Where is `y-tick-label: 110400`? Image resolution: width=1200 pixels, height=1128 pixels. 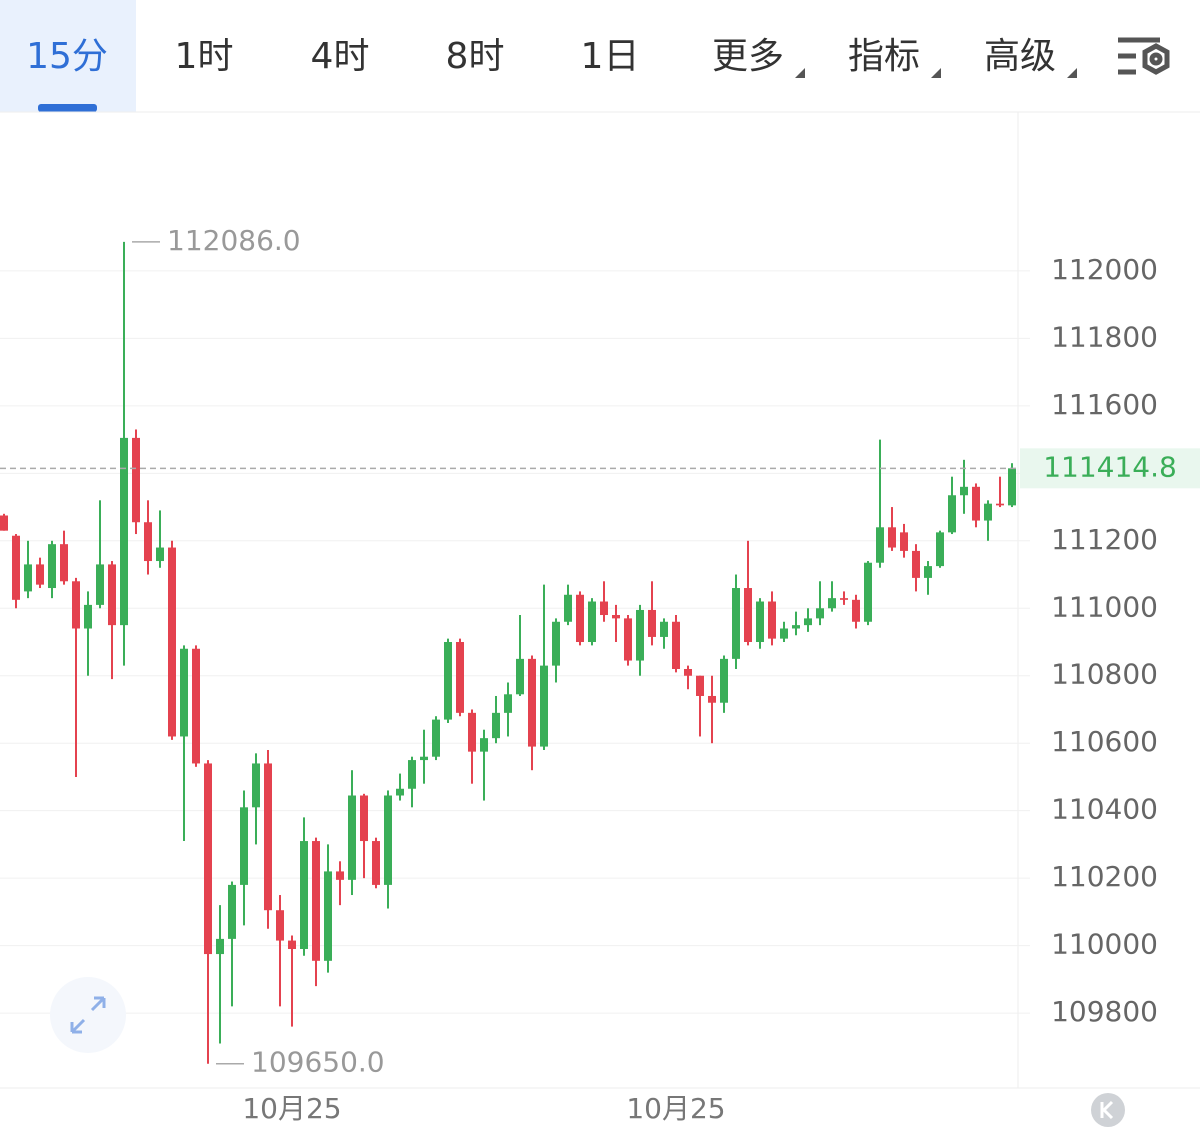 y-tick-label: 110400 is located at coordinates (1104, 809).